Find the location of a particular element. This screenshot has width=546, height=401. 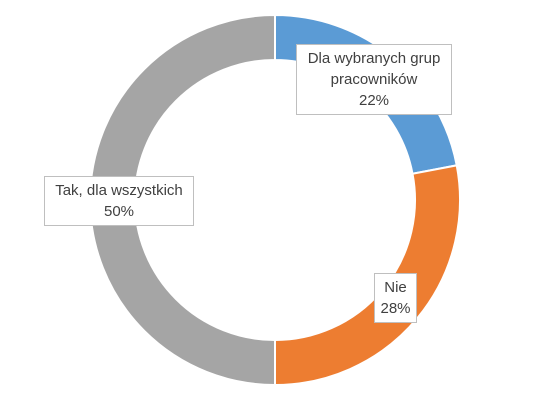

label-value: 50% is located at coordinates (119, 211).